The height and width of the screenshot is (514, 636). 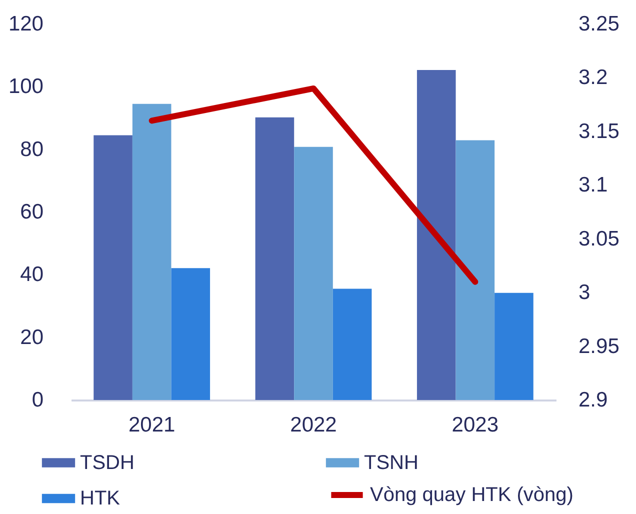 What do you see at coordinates (593, 185) in the screenshot?
I see `y2-tick-label: 3.1` at bounding box center [593, 185].